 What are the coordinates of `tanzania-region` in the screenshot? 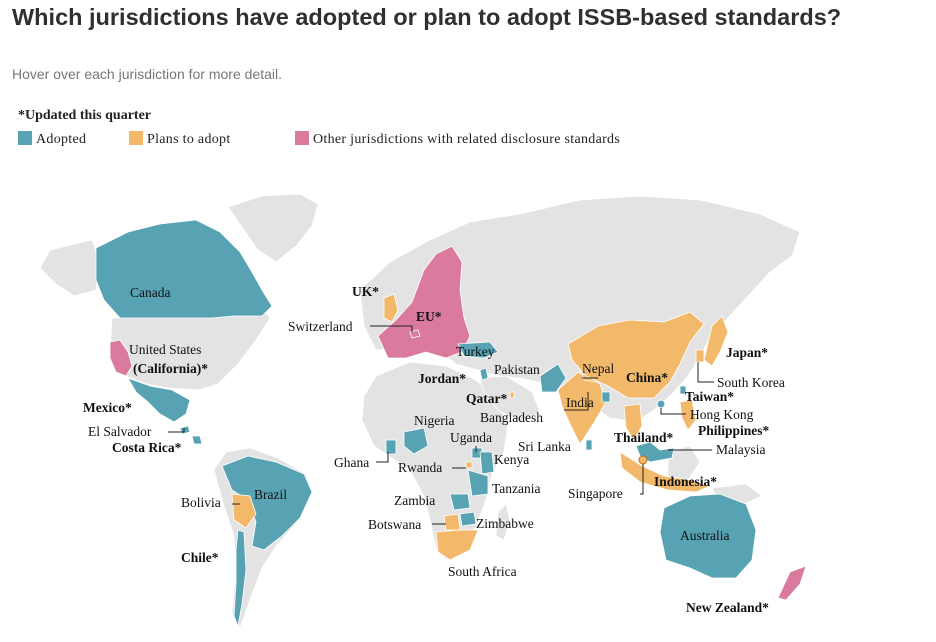 It's located at (478, 483).